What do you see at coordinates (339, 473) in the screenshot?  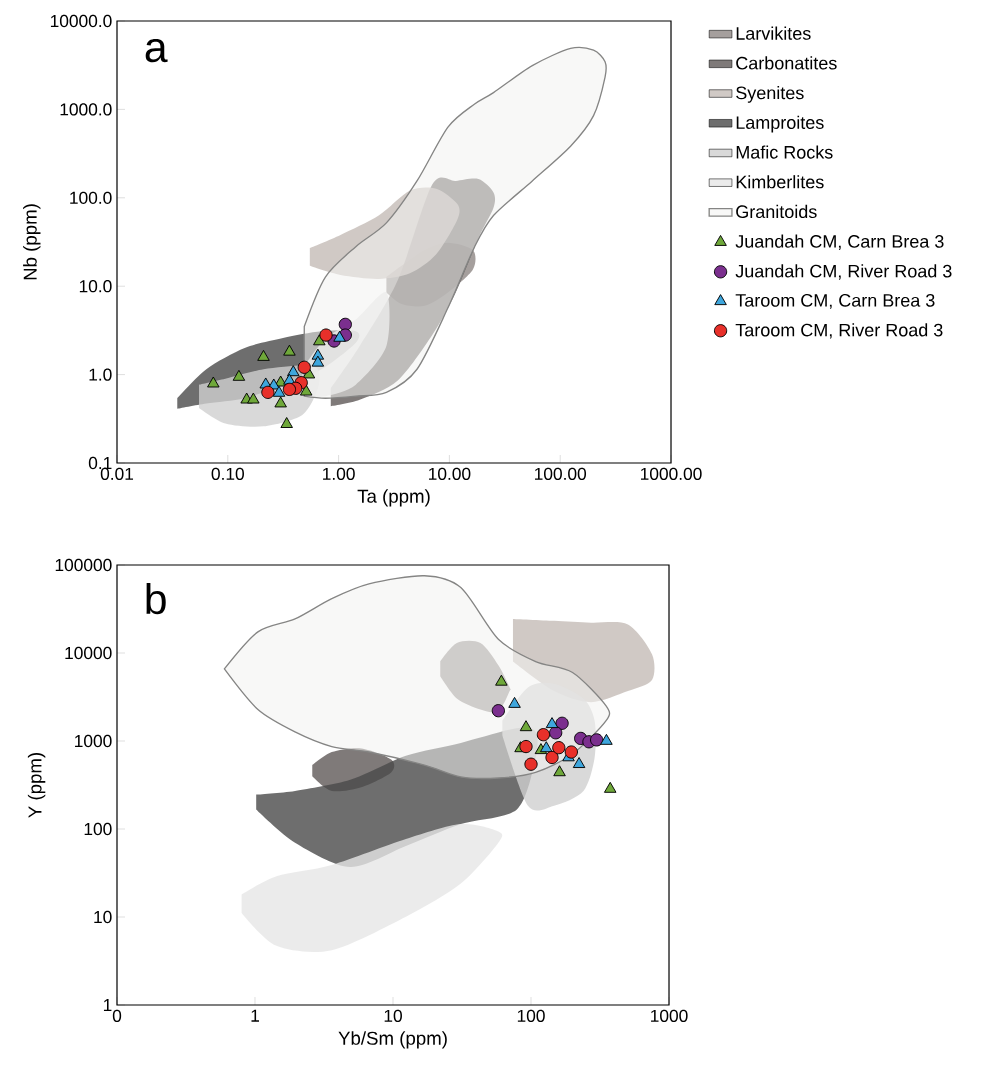 I see `x-tick-label: 1.00` at bounding box center [339, 473].